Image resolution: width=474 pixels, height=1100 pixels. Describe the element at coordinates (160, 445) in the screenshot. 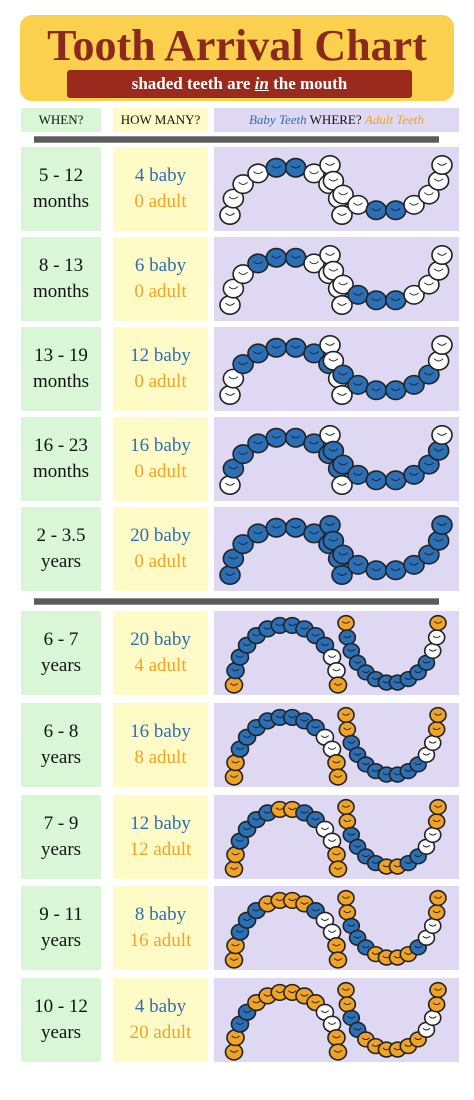

I see `baby-count: 16 baby` at that location.